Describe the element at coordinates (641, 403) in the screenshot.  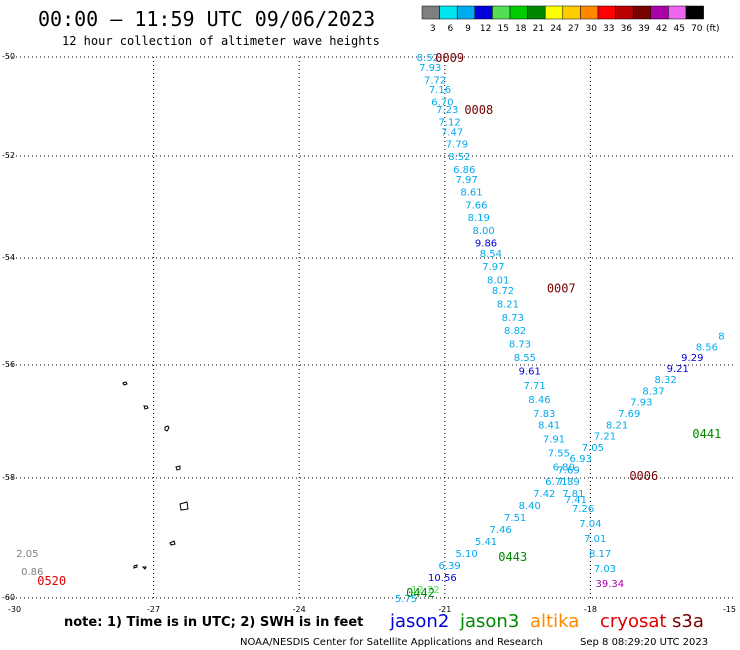
I see `wave-height-point: 7.93` at that location.